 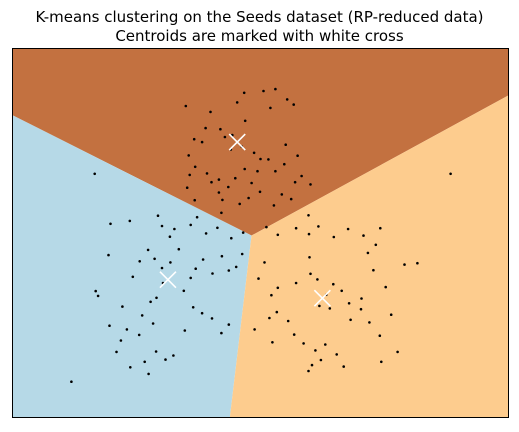 What do you see at coordinates (259, 36) in the screenshot?
I see `chart-subtitle: Centroids are marked with white cross` at bounding box center [259, 36].